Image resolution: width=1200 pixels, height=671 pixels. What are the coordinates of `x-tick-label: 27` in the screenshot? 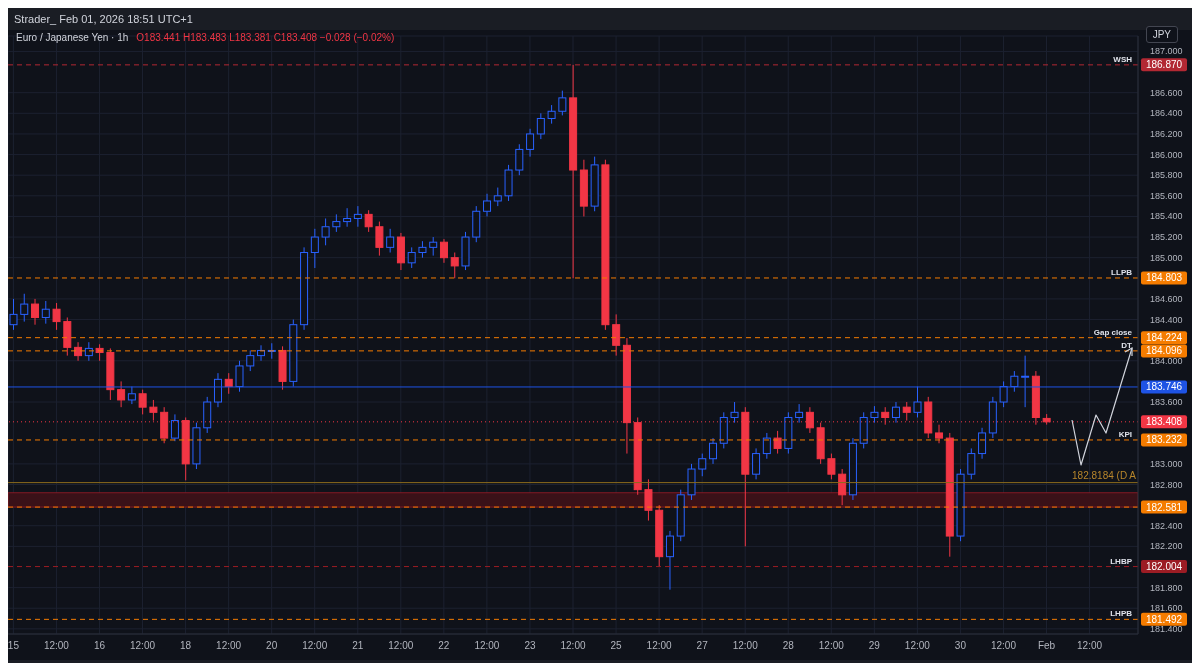 It's located at (702, 646).